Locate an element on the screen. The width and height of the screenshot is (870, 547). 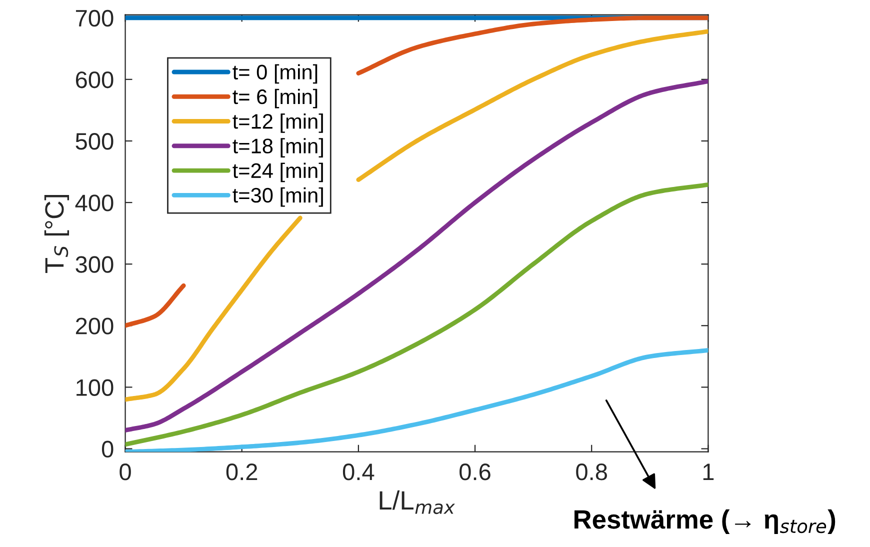
y-tick-label: 200 is located at coordinates (95, 326).